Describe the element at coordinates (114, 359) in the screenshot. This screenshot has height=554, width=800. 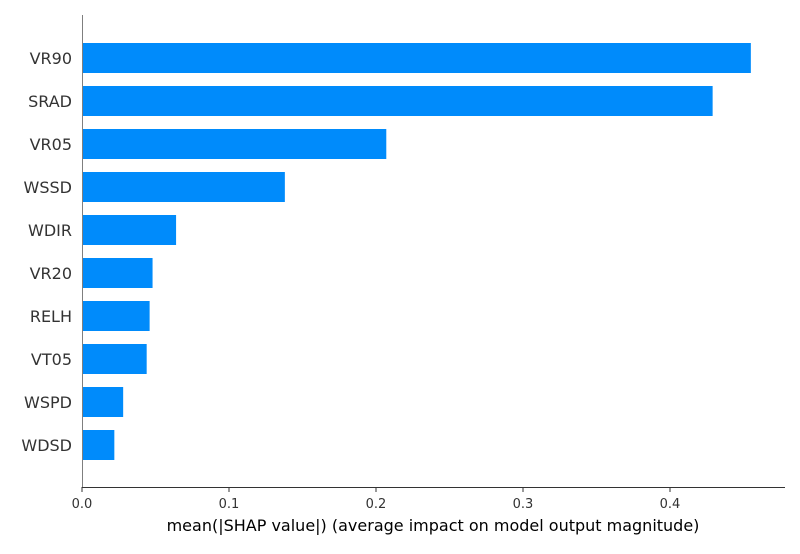
I see `bar-vt05` at that location.